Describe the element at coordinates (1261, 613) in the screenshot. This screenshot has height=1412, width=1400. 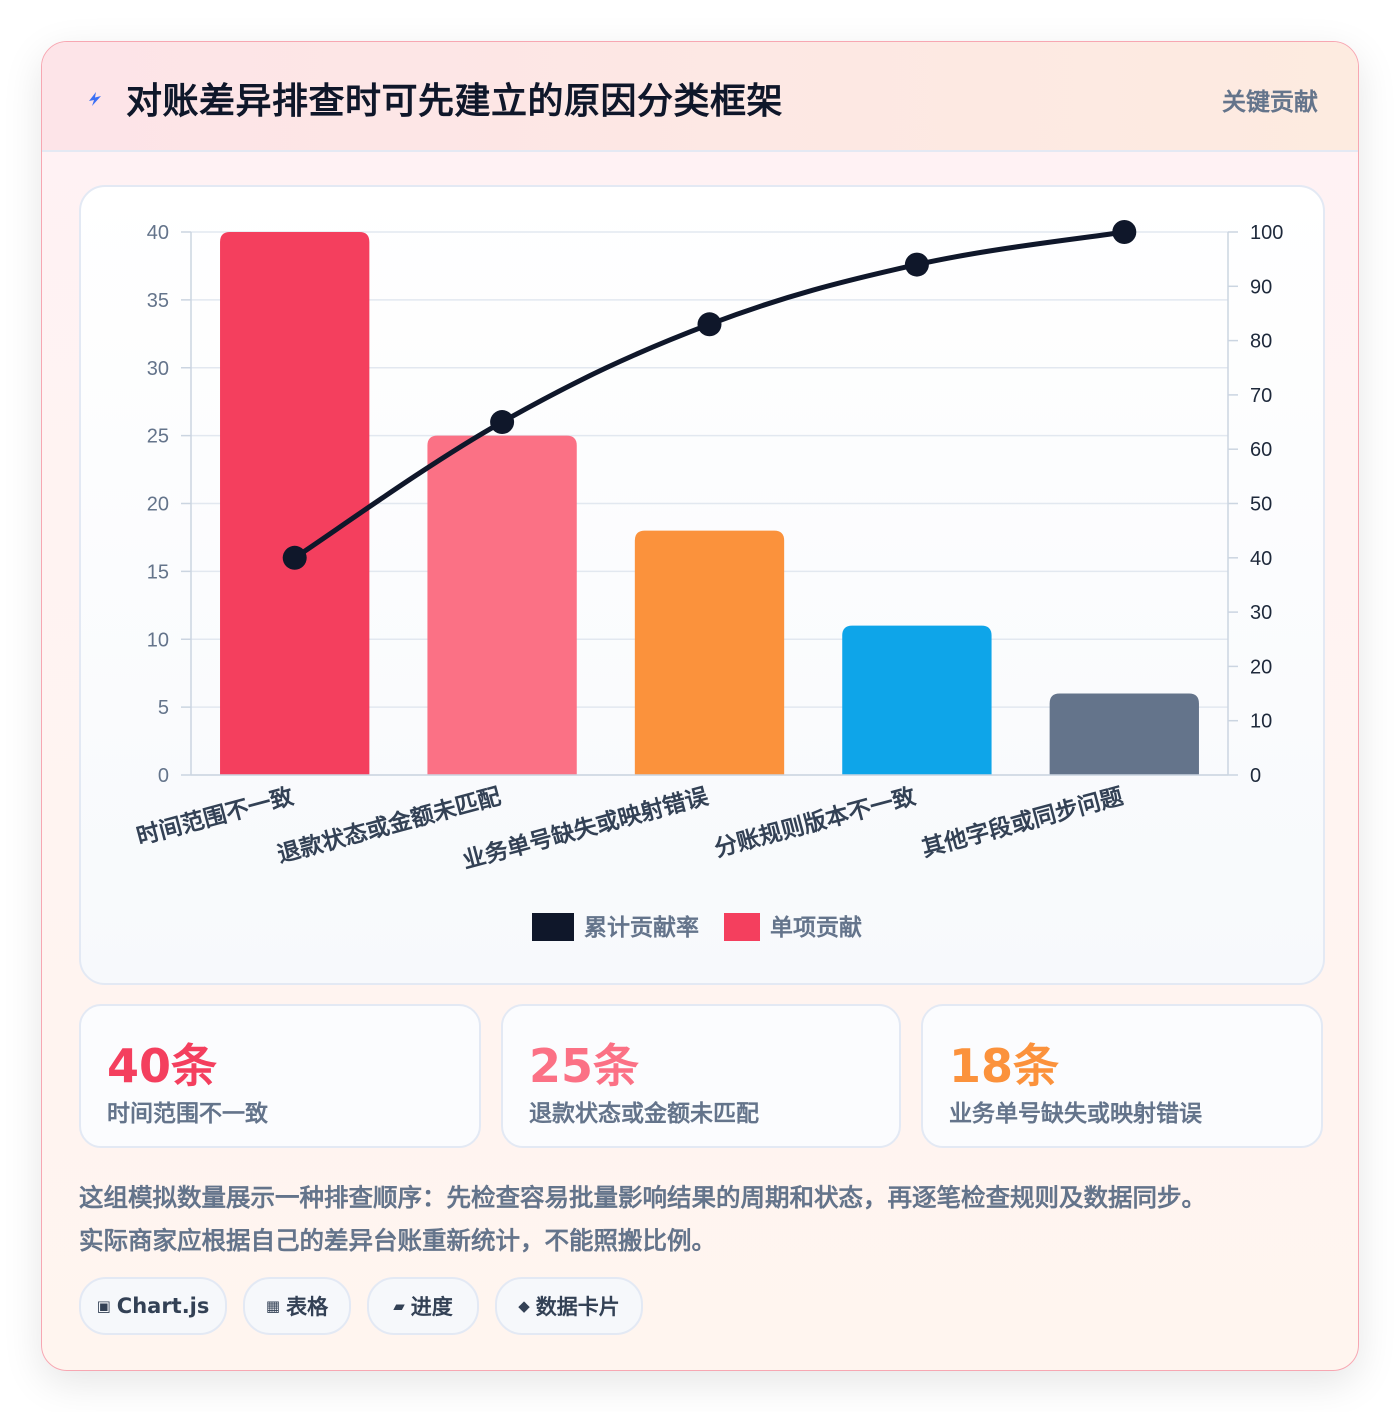
I see `y-tick-label-right: 30` at that location.